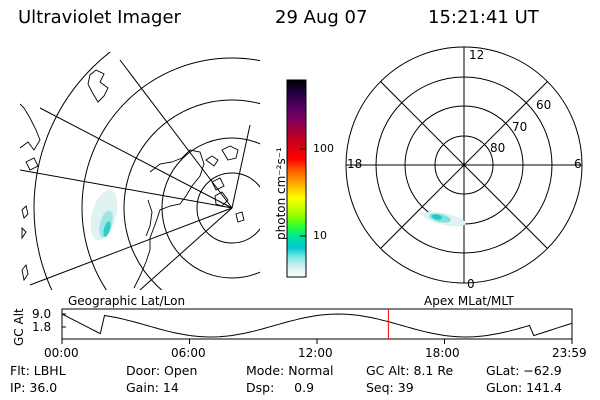 This screenshot has height=400, width=600. Describe the element at coordinates (544, 105) in the screenshot. I see `mlat-label-60: 60` at that location.